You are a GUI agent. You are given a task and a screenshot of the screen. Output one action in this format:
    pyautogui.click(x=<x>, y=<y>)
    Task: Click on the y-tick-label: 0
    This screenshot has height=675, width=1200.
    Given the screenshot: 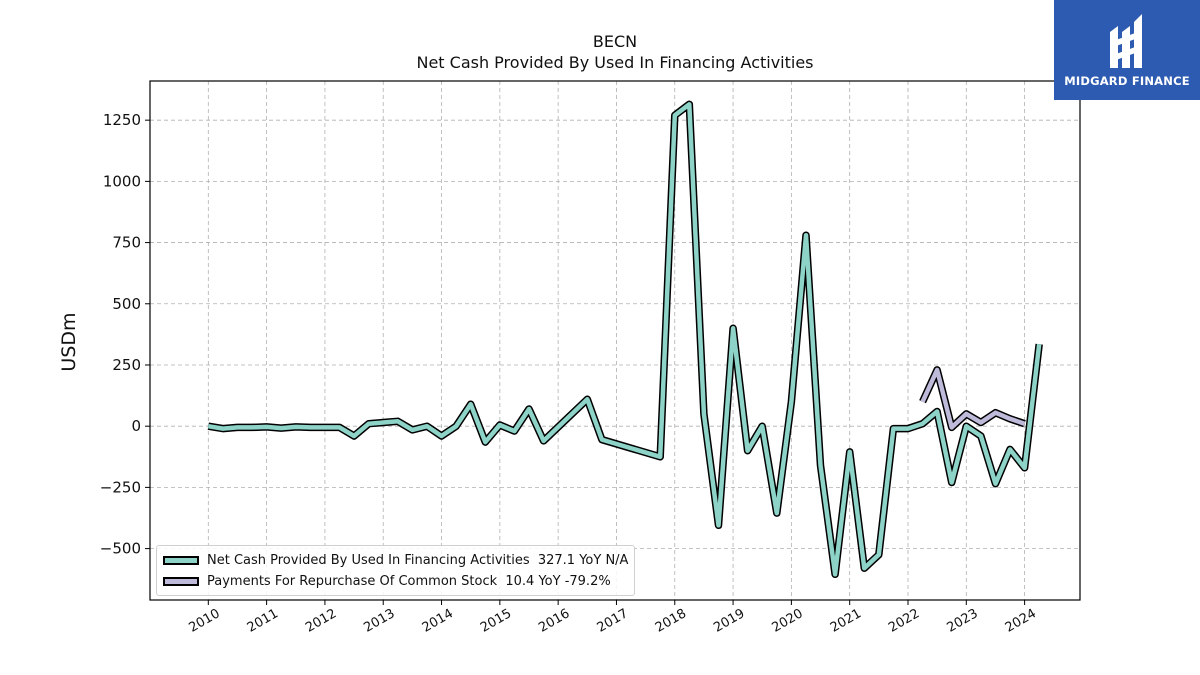 What is the action you would take?
    pyautogui.click(x=136, y=426)
    